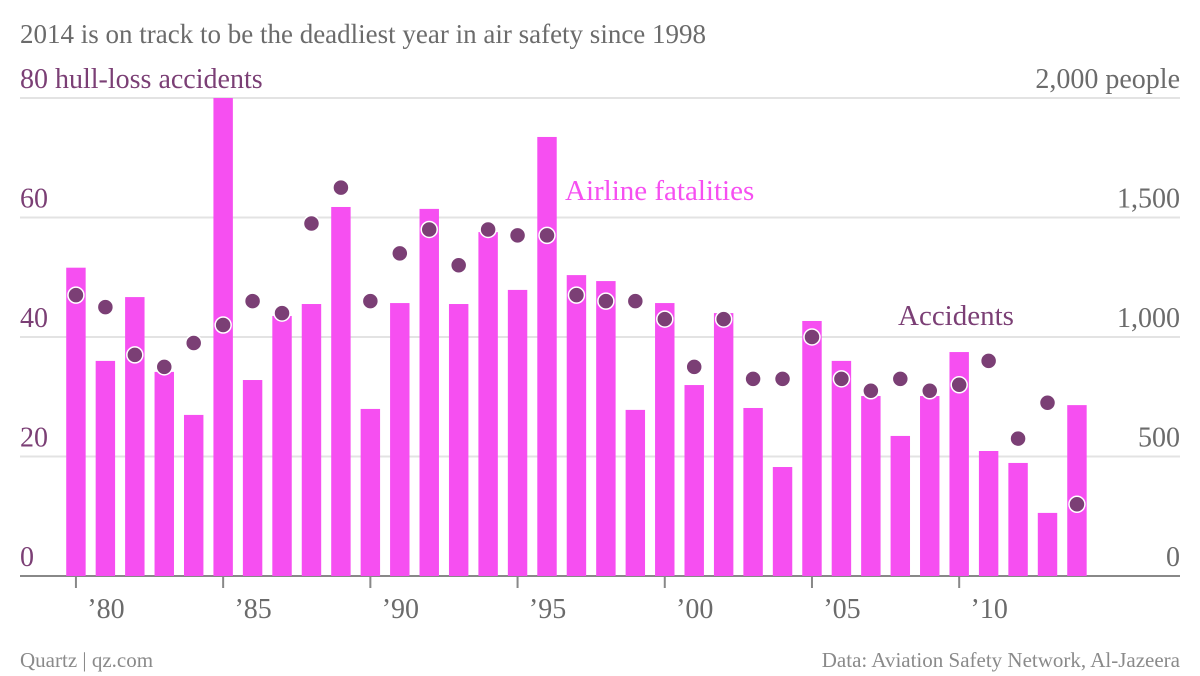 The height and width of the screenshot is (676, 1200). I want to click on x-tick-label: ’90, so click(400, 609).